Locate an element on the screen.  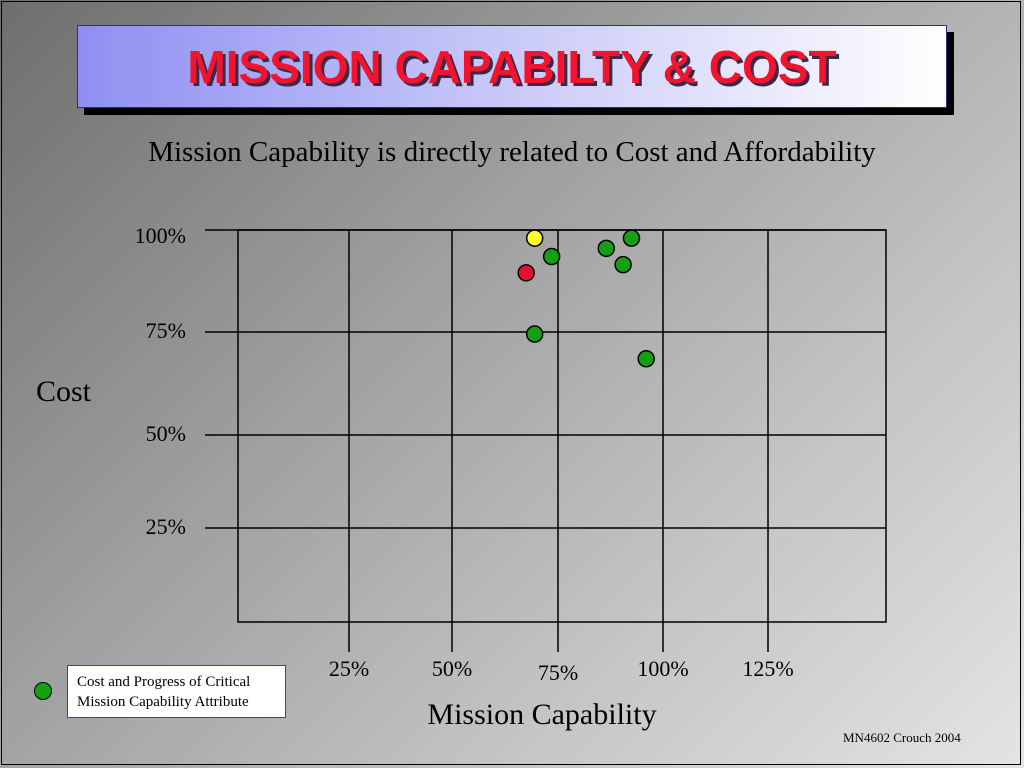
x-tick-label-50: 50% is located at coordinates (452, 668).